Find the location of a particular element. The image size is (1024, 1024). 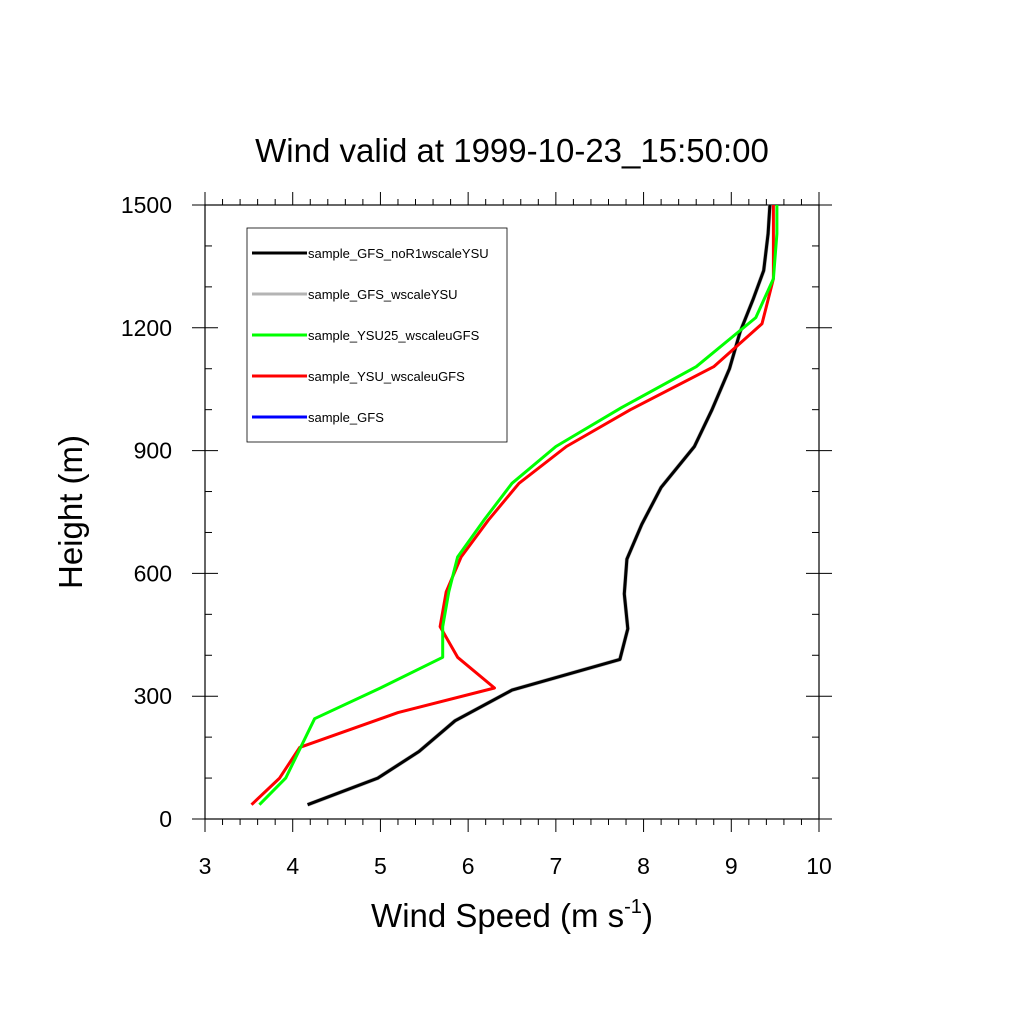

x-tick-label: 8 is located at coordinates (643, 866).